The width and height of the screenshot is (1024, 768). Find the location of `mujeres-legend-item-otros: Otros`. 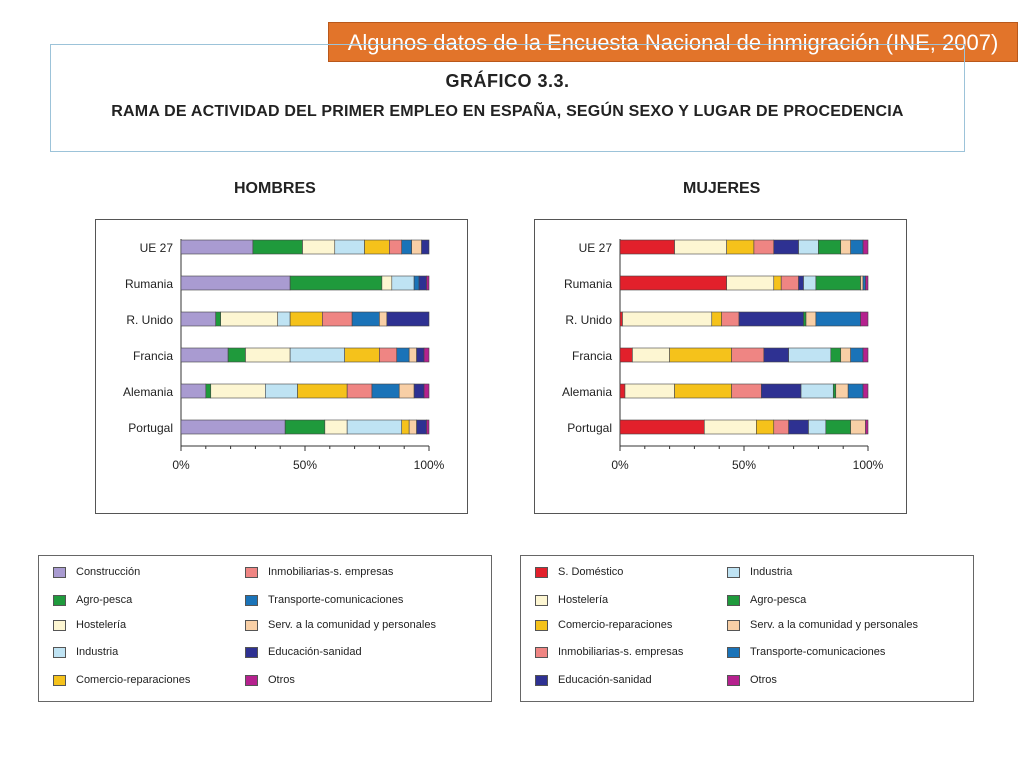

mujeres-legend-item-otros: Otros is located at coordinates (752, 680).